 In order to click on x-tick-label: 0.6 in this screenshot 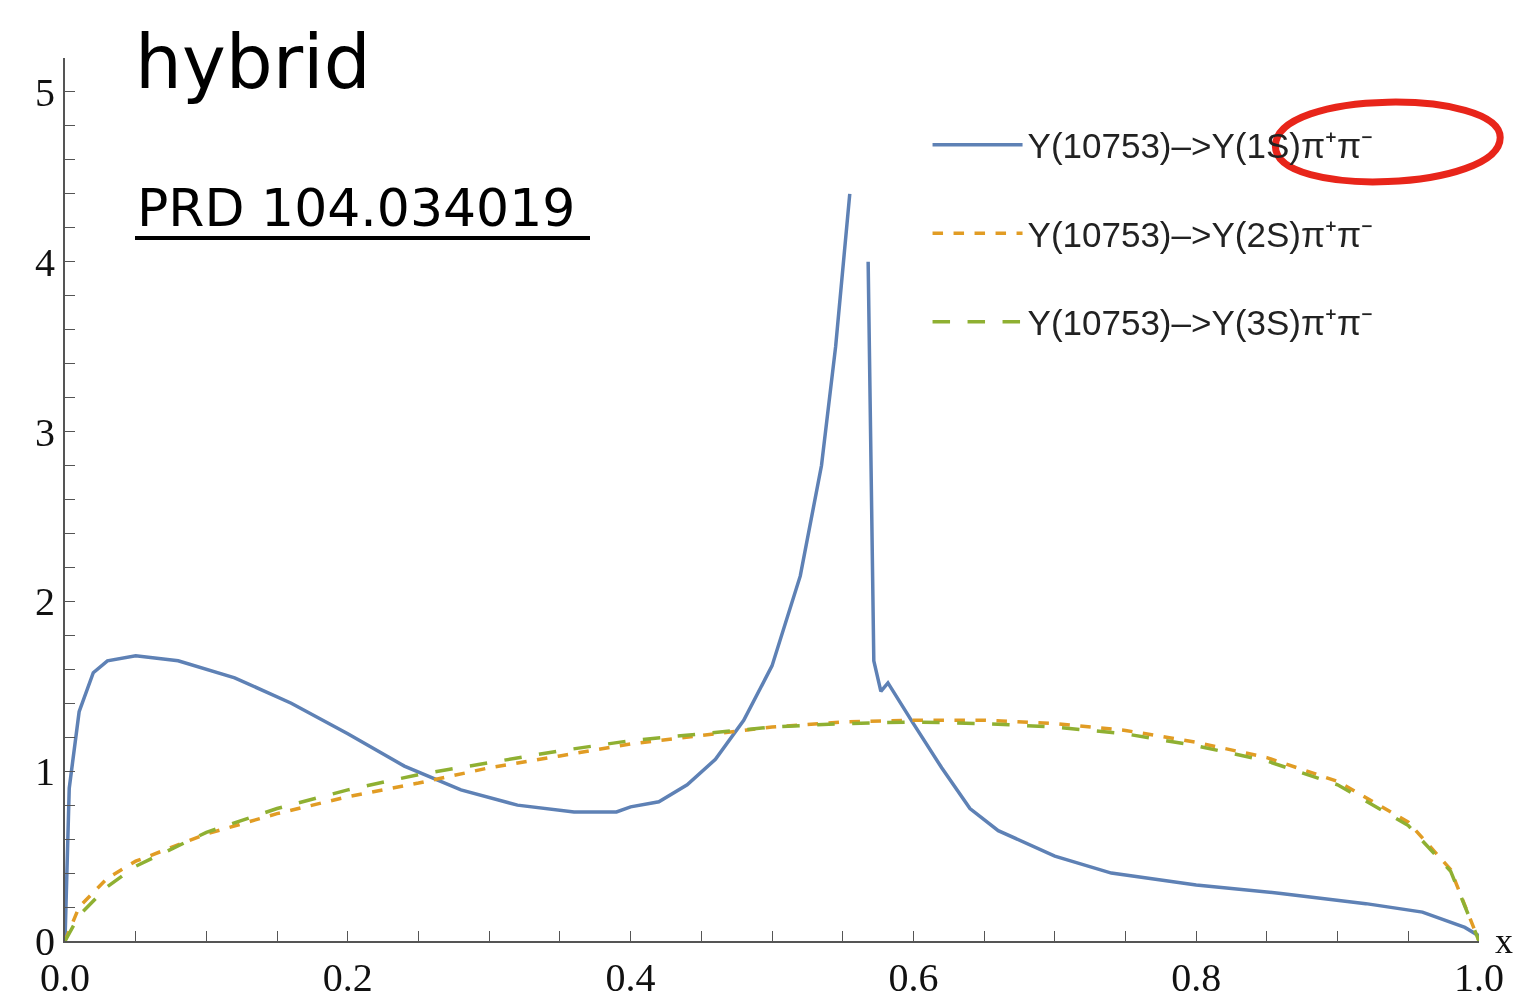, I will do `click(913, 977)`.